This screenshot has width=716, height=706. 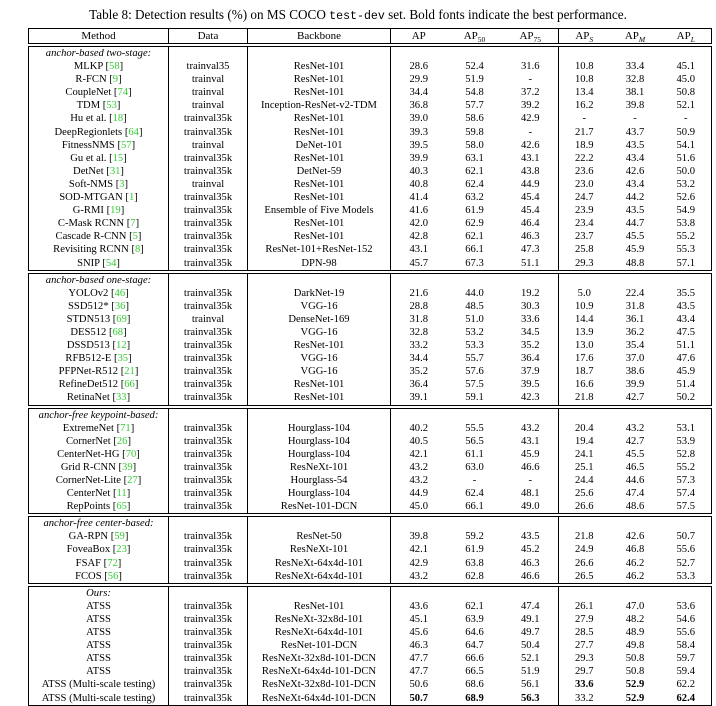 I want to click on value-cell: 35.2, so click(x=419, y=372).